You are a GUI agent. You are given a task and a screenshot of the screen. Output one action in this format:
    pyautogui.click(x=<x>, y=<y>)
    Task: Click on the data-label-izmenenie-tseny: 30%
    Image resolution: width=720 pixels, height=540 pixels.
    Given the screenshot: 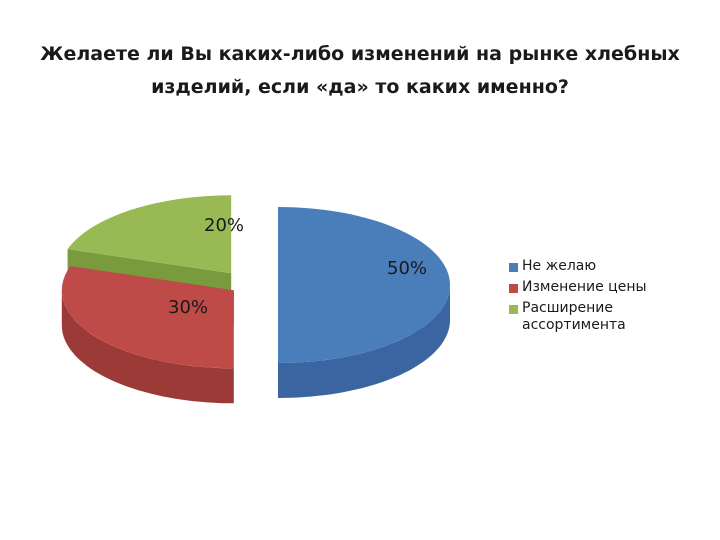 What is the action you would take?
    pyautogui.click(x=188, y=307)
    